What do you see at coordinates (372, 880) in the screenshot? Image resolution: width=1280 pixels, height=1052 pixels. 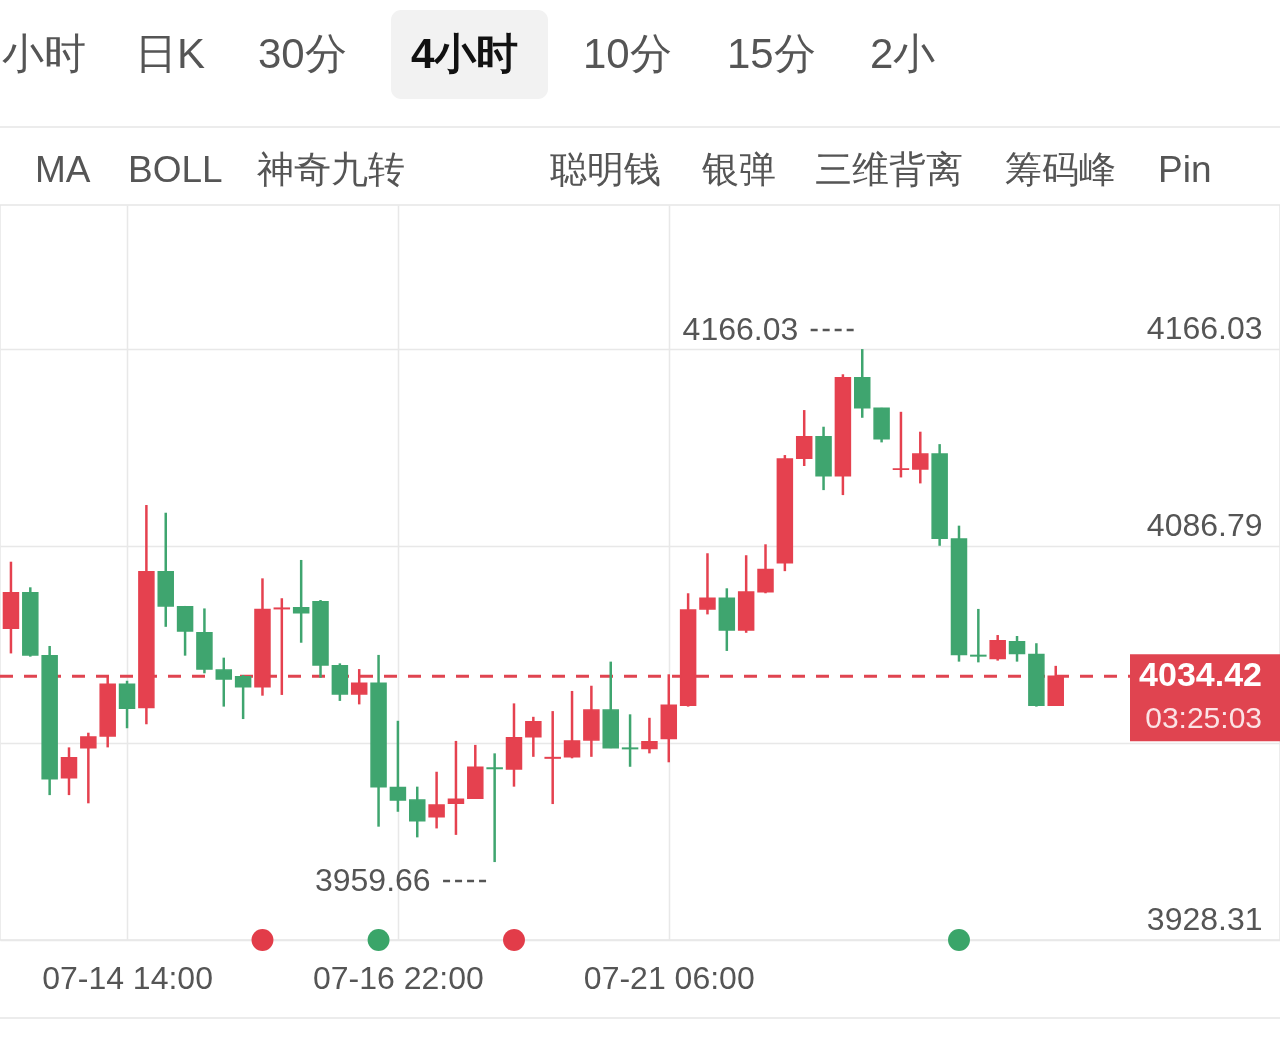 I see `annotation: 3959.66` at bounding box center [372, 880].